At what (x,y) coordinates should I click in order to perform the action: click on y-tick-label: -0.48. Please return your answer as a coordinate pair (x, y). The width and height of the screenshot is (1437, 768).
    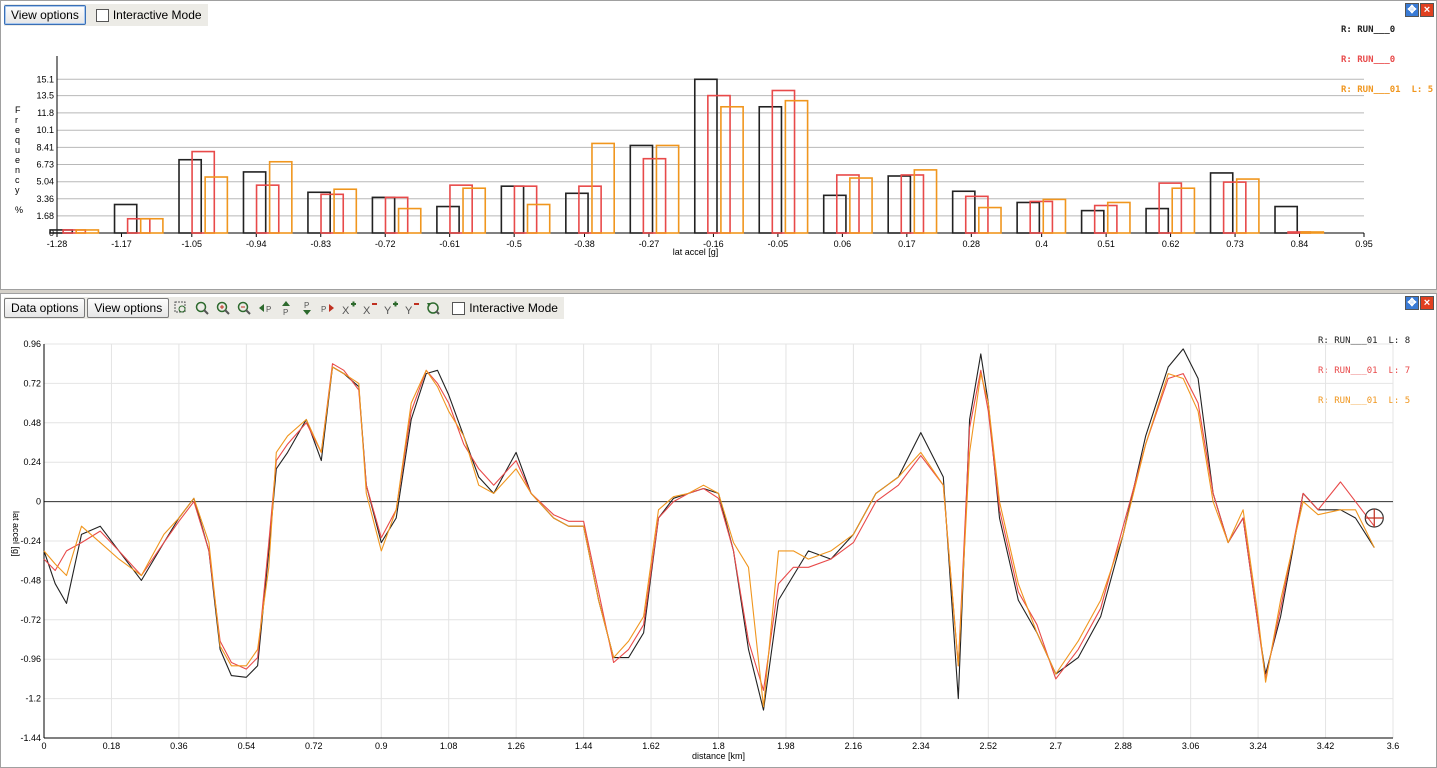
    Looking at the image, I should click on (30, 580).